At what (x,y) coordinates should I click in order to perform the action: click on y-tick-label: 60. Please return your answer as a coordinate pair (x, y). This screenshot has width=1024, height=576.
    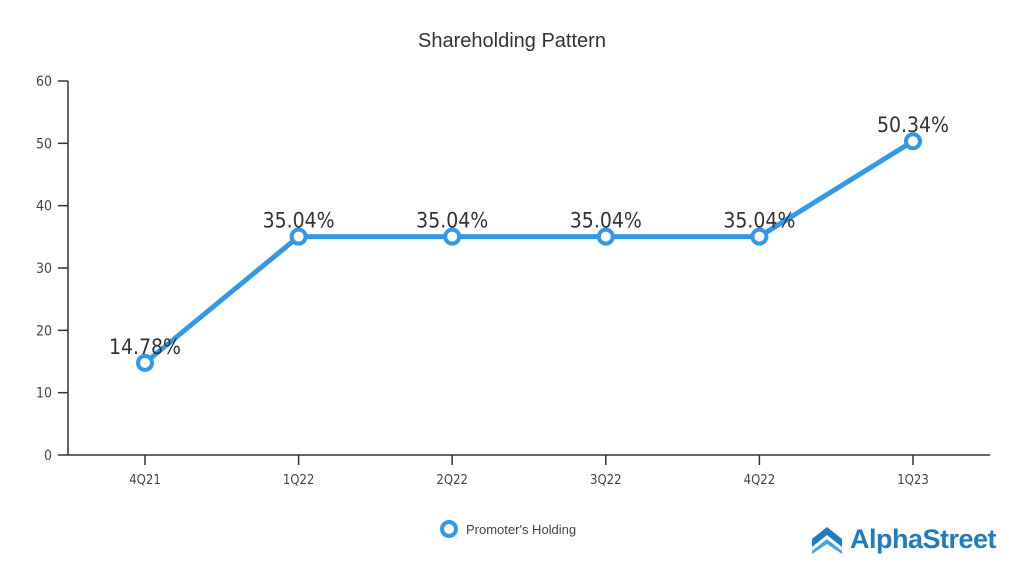
    Looking at the image, I should click on (44, 82).